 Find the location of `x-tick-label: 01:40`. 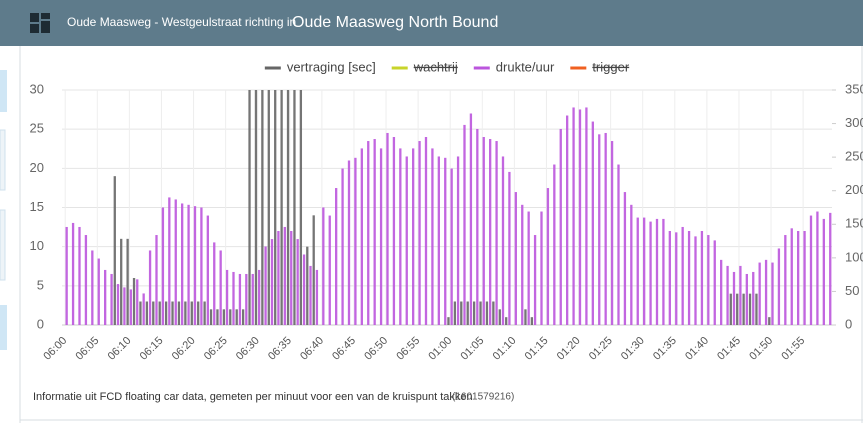

x-tick-label: 01:40 is located at coordinates (697, 349).